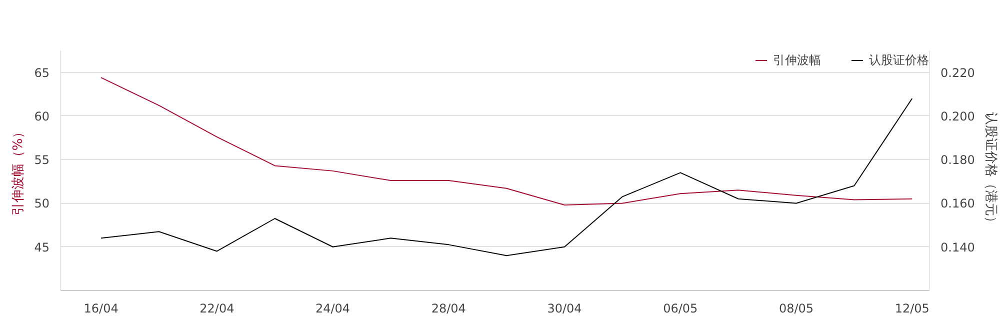  Describe the element at coordinates (42, 247) in the screenshot. I see `y-tick-label: 45` at that location.